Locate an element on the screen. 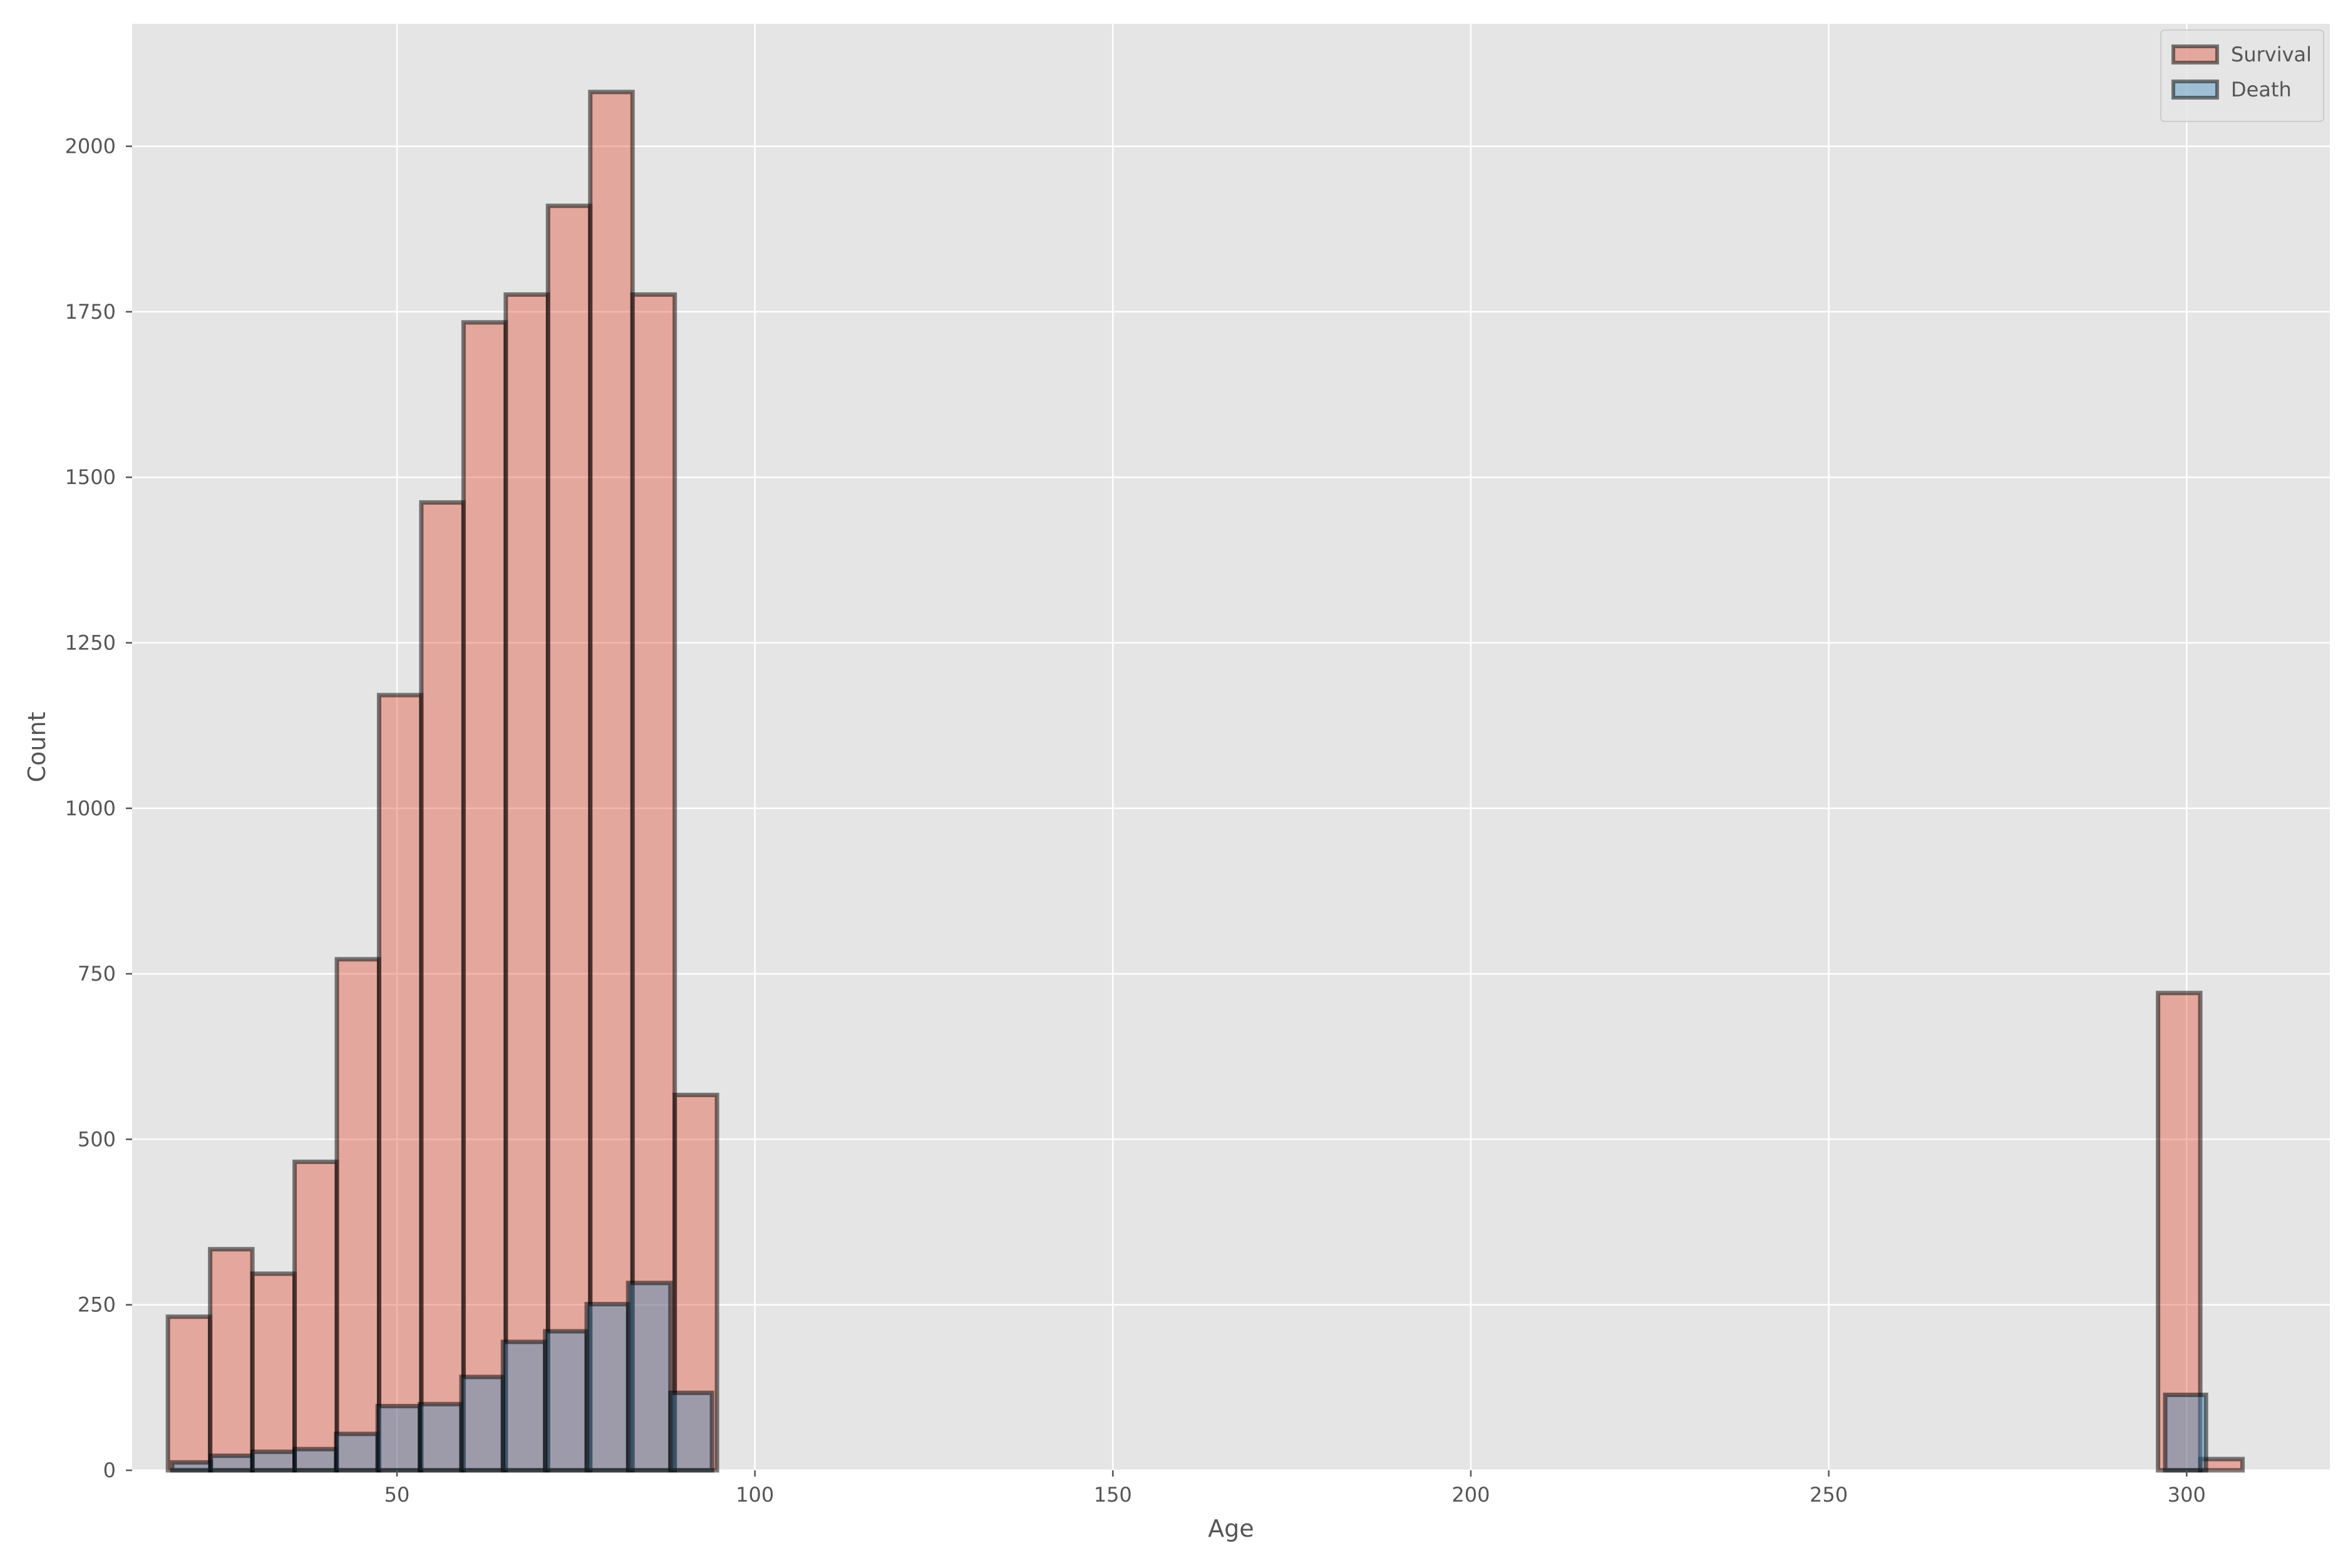 The image size is (2348, 1568). x-tick-label: 100 is located at coordinates (755, 1495).